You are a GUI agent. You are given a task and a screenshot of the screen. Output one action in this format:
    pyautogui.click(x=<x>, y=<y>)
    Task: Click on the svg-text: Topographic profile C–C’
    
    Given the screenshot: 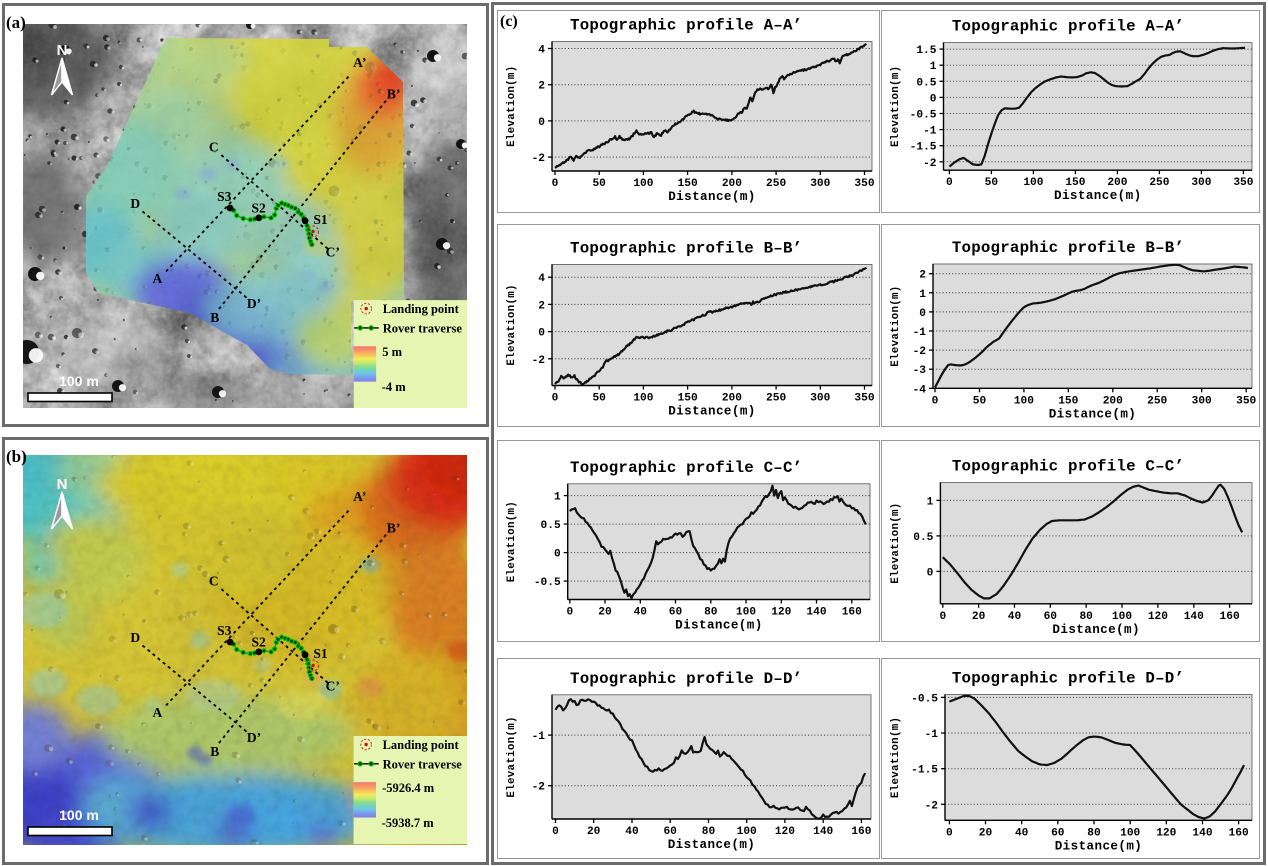 What is the action you would take?
    pyautogui.click(x=1067, y=466)
    